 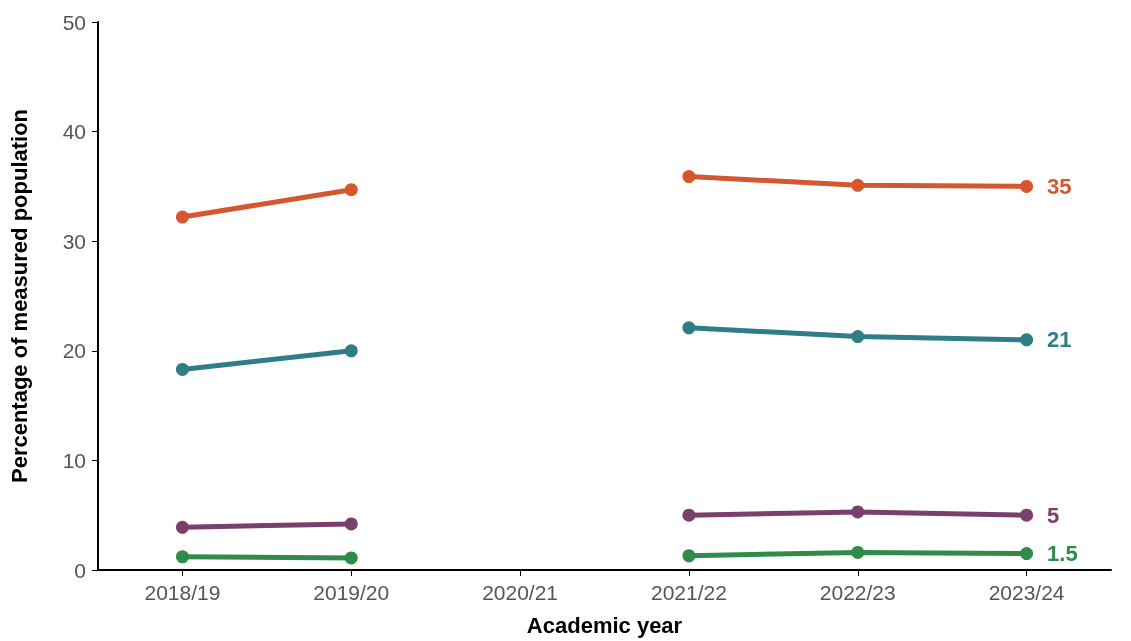 What do you see at coordinates (74, 351) in the screenshot?
I see `y-tick-label: 20` at bounding box center [74, 351].